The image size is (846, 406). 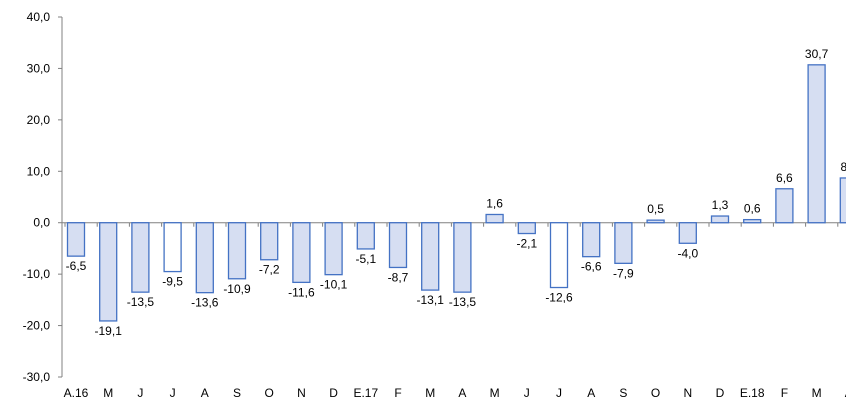 What do you see at coordinates (301, 292) in the screenshot?
I see `data-label: -11,6` at bounding box center [301, 292].